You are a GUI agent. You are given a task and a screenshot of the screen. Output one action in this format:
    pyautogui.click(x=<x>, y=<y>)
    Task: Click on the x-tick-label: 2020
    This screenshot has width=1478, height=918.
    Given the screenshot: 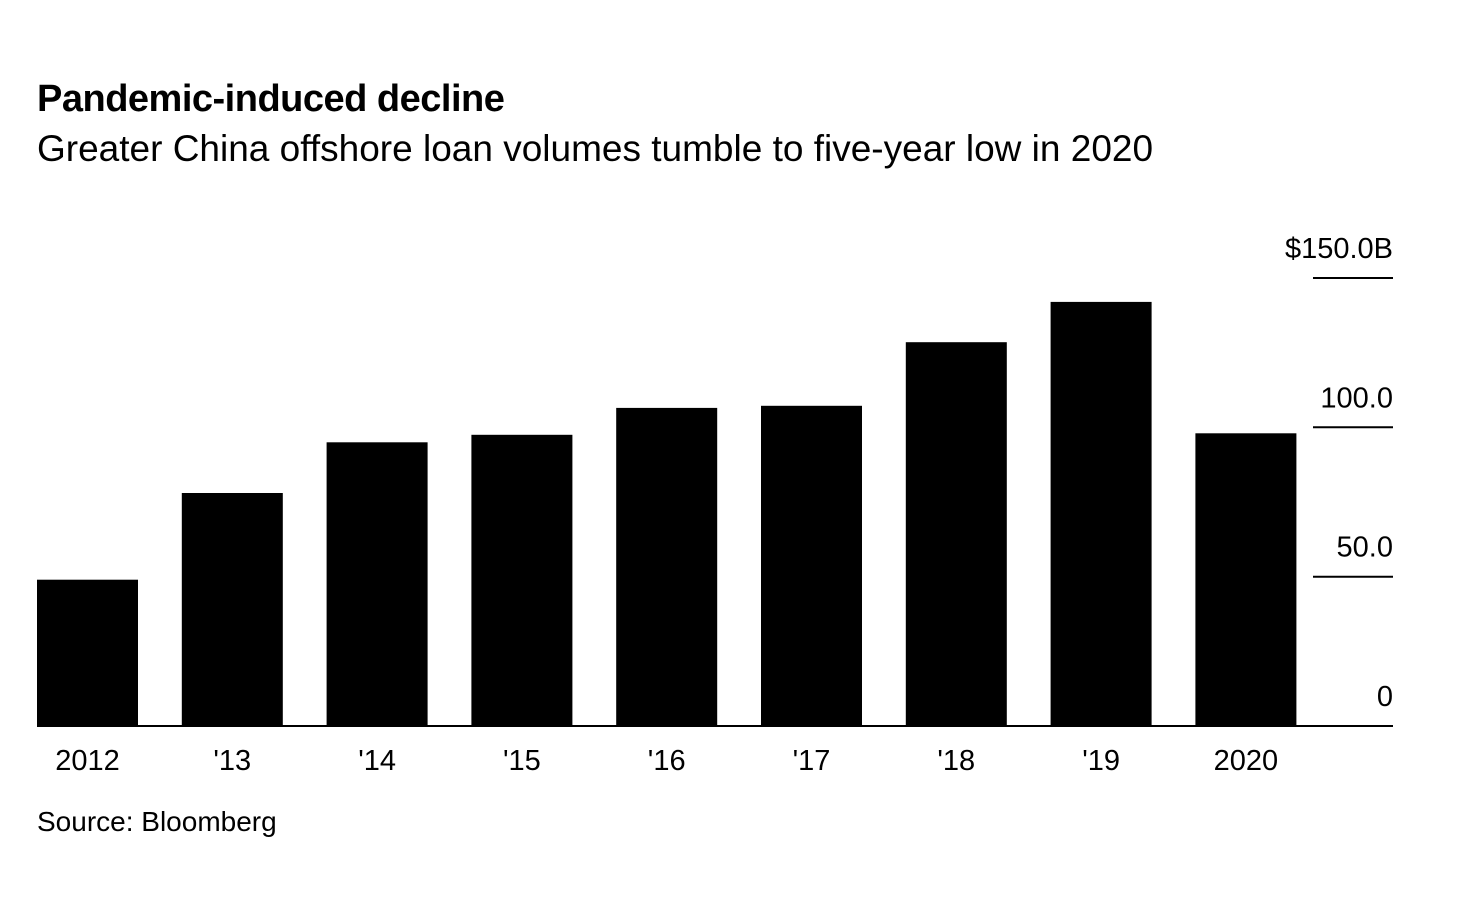 What is the action you would take?
    pyautogui.click(x=1246, y=761)
    